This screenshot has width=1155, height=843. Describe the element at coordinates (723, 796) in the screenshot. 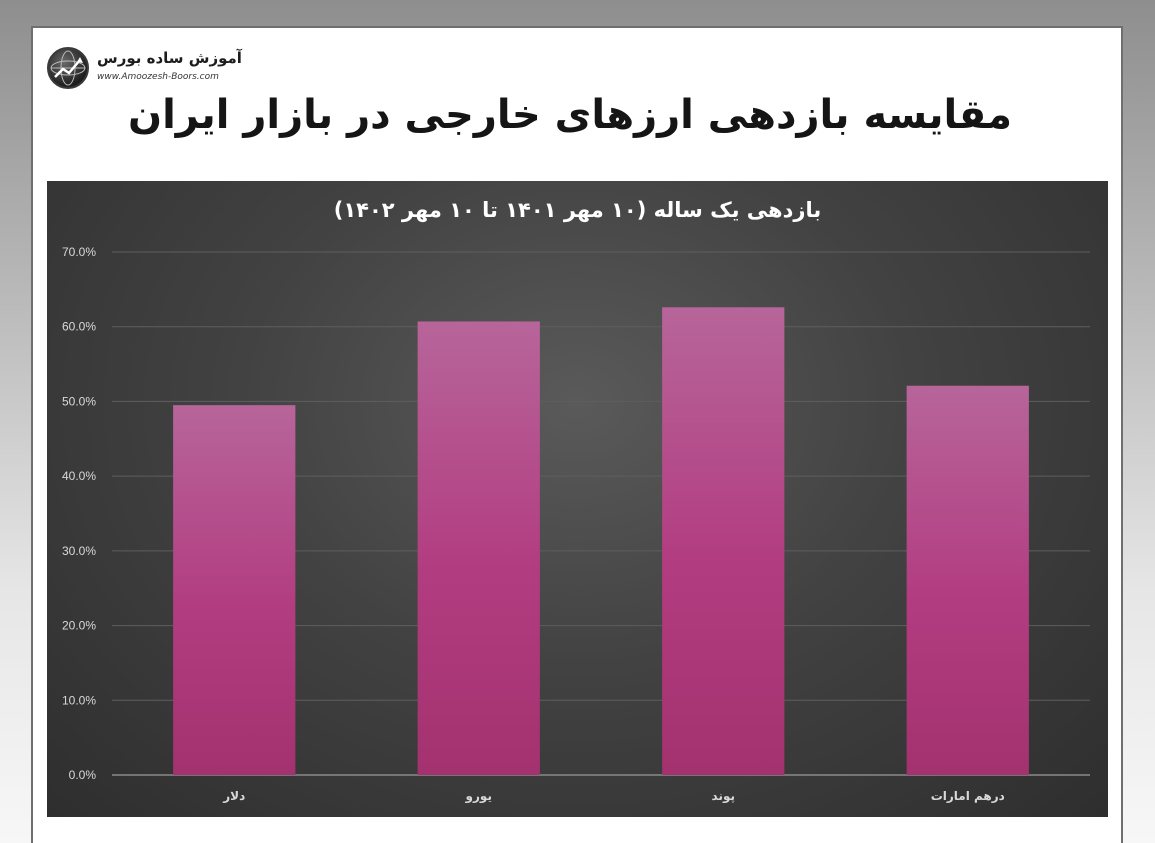

I see `x-category-label: پوند` at that location.